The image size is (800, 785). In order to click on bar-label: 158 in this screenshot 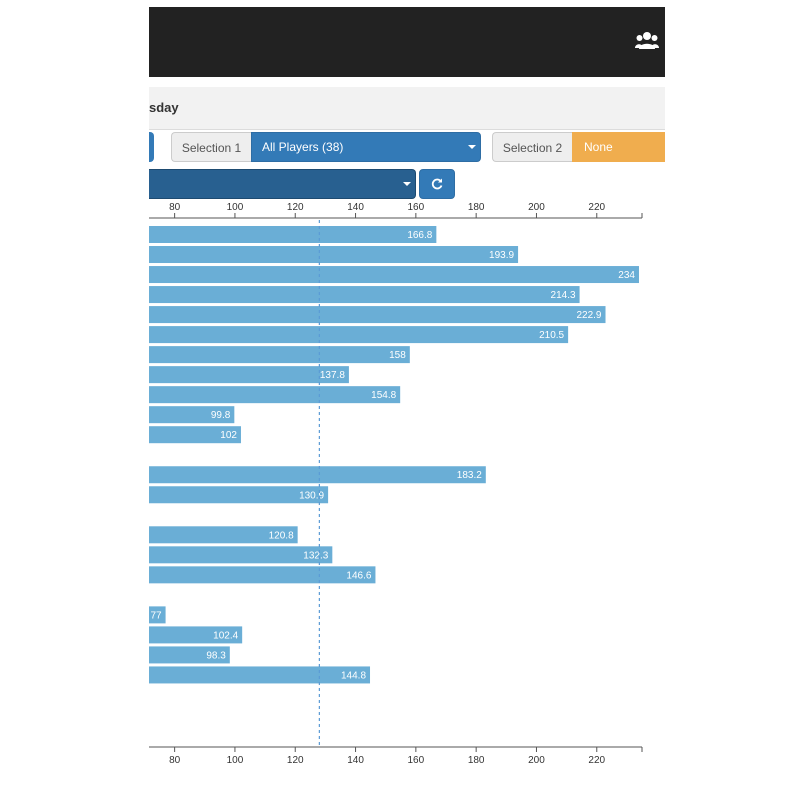, I will do `click(397, 355)`.